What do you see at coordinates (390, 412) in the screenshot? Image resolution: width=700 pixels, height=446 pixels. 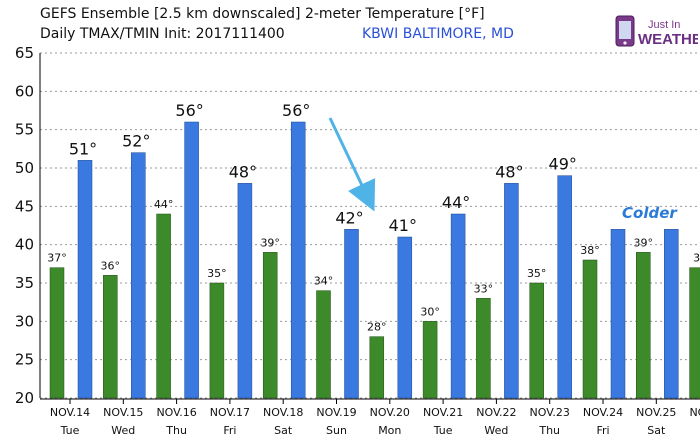 I see `x-tick-date-label: NOV.20` at bounding box center [390, 412].